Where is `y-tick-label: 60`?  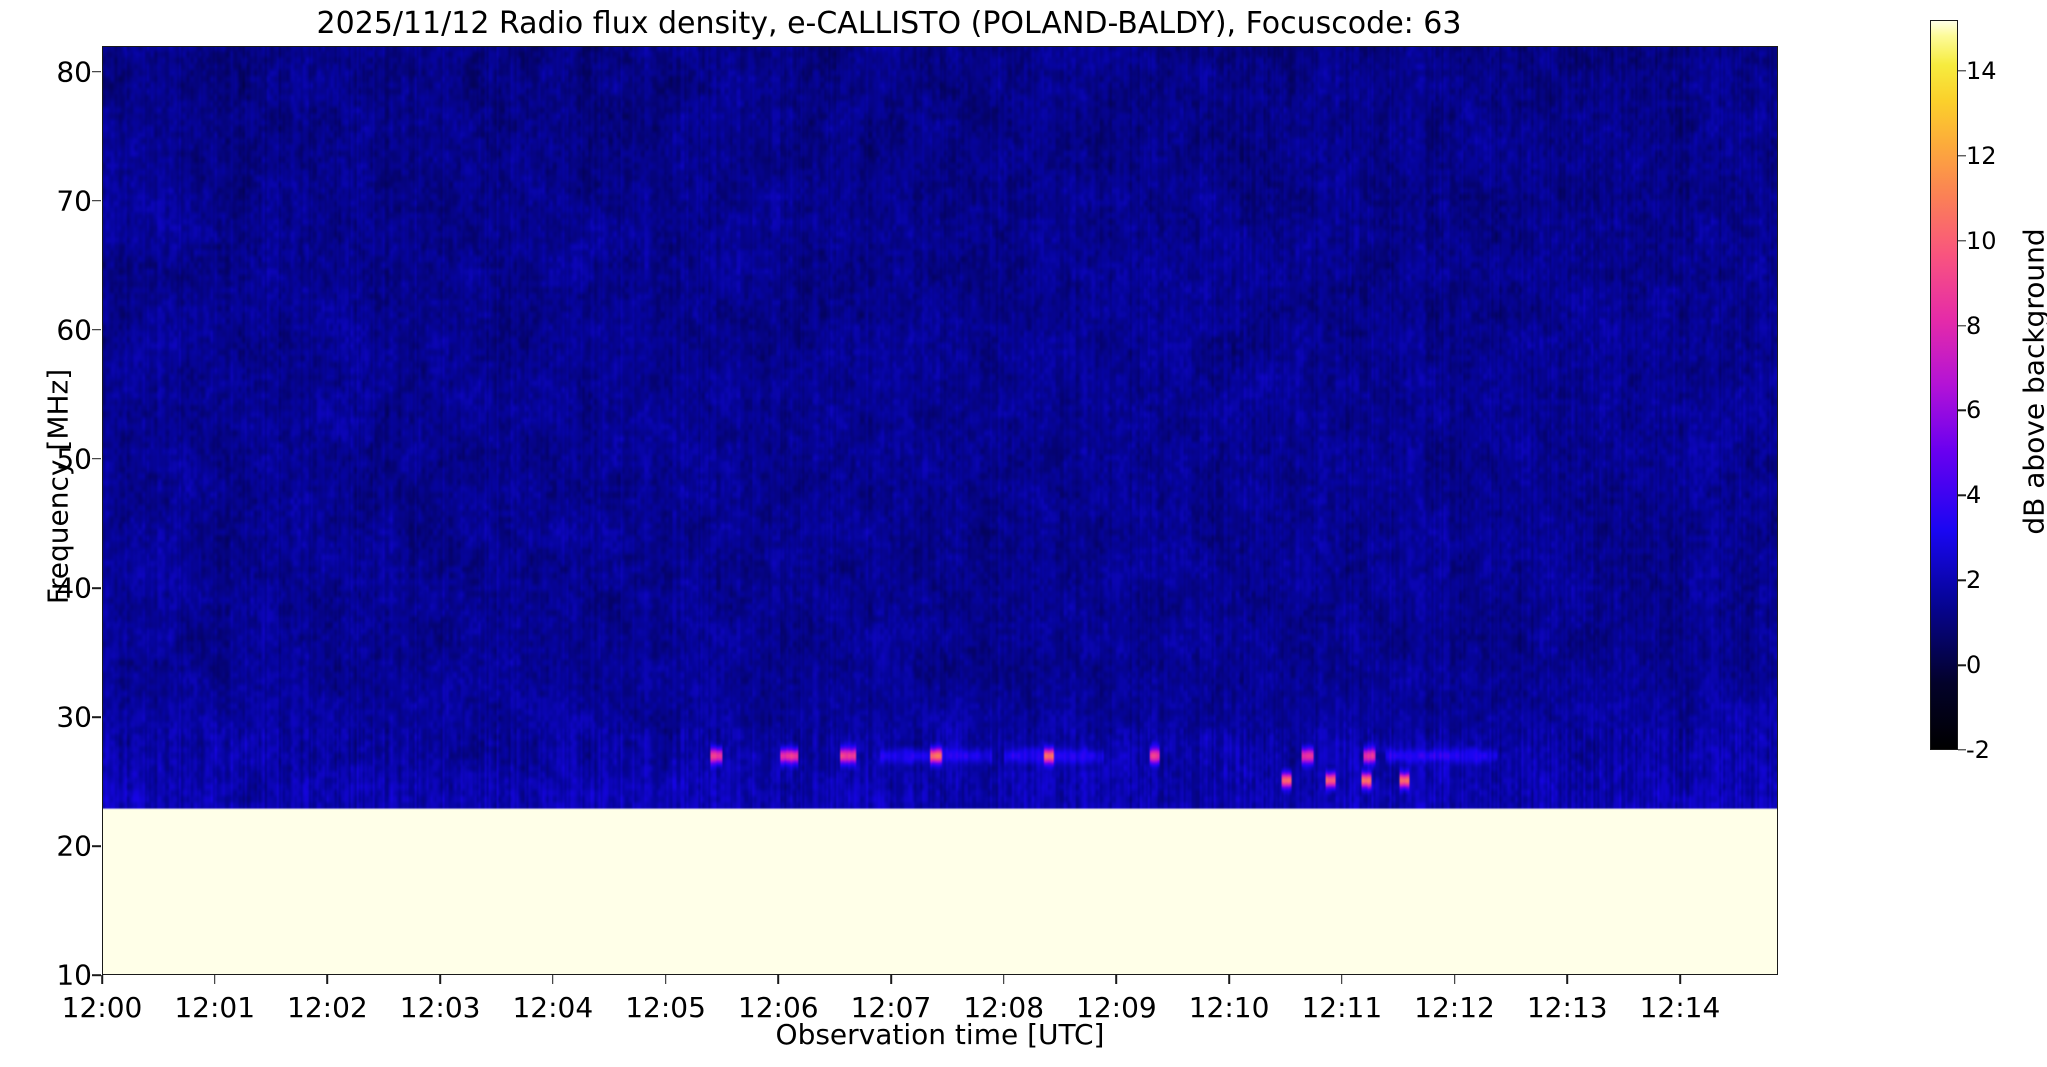
y-tick-label: 60 is located at coordinates (74, 330).